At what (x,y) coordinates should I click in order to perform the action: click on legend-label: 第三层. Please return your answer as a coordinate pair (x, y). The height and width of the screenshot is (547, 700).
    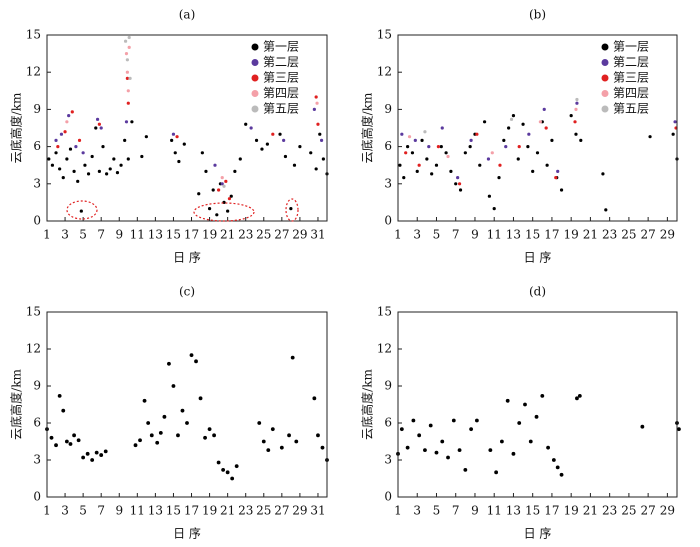
    Looking at the image, I should click on (281, 78).